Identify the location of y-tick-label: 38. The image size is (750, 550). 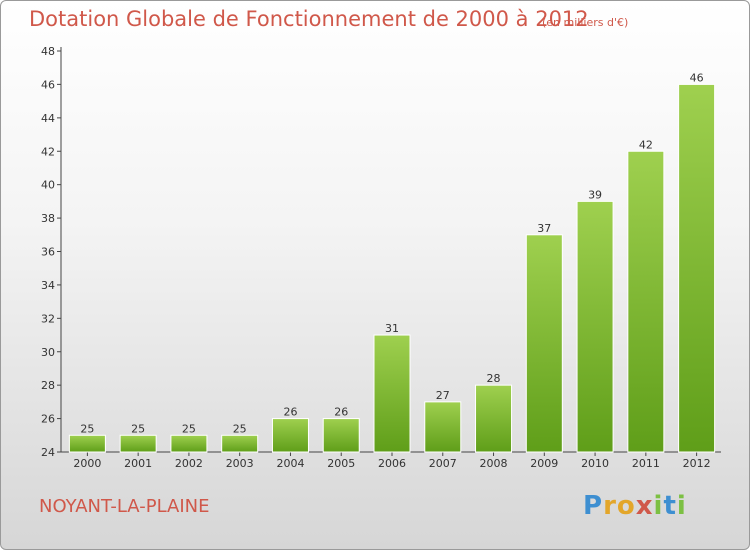
(48, 218).